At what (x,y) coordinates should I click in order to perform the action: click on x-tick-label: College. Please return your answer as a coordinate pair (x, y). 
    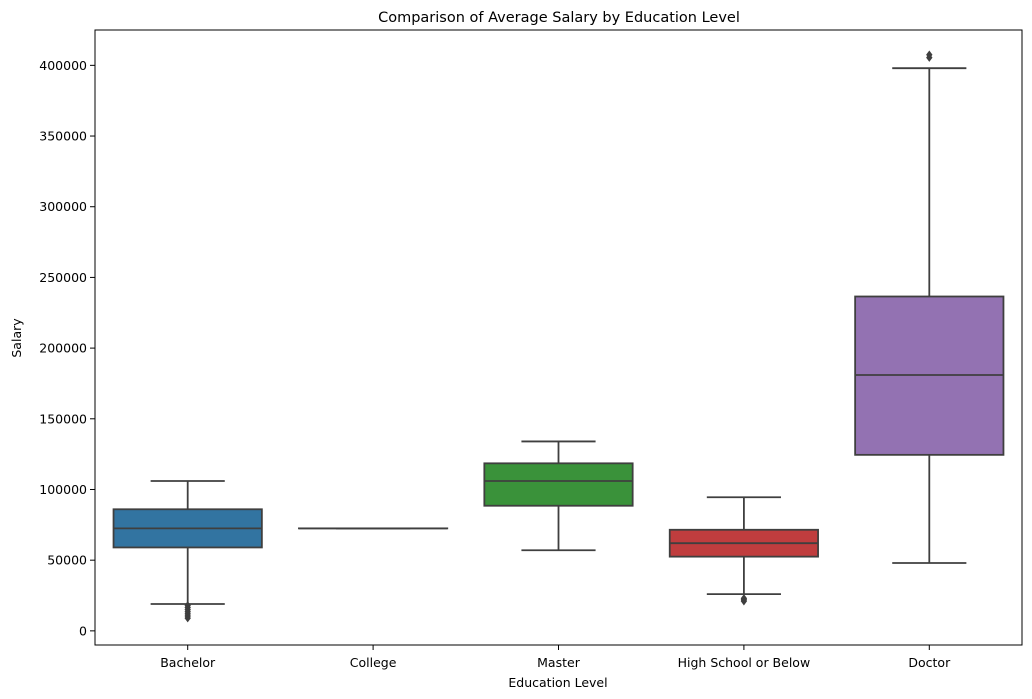
    Looking at the image, I should click on (373, 662).